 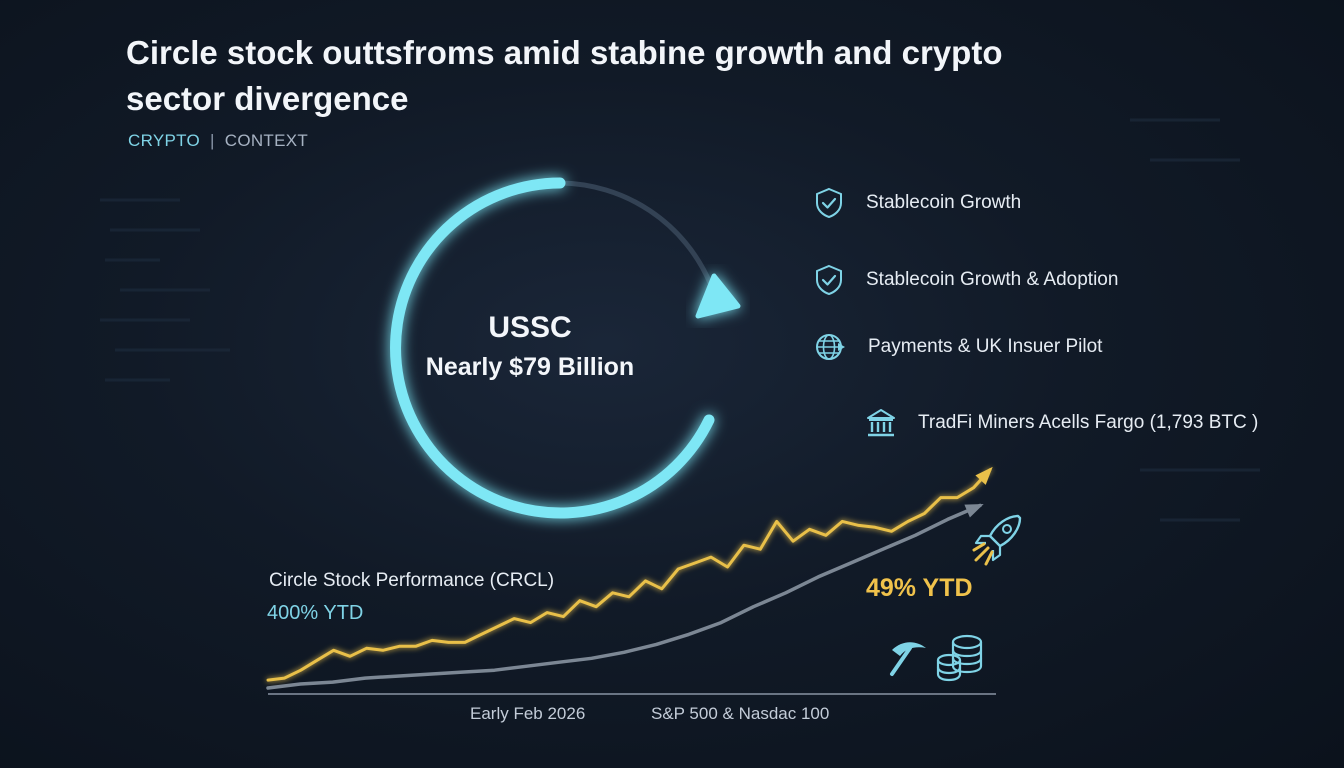 What do you see at coordinates (992, 279) in the screenshot?
I see `legend-label: Stablecoin Growth & Adoption` at bounding box center [992, 279].